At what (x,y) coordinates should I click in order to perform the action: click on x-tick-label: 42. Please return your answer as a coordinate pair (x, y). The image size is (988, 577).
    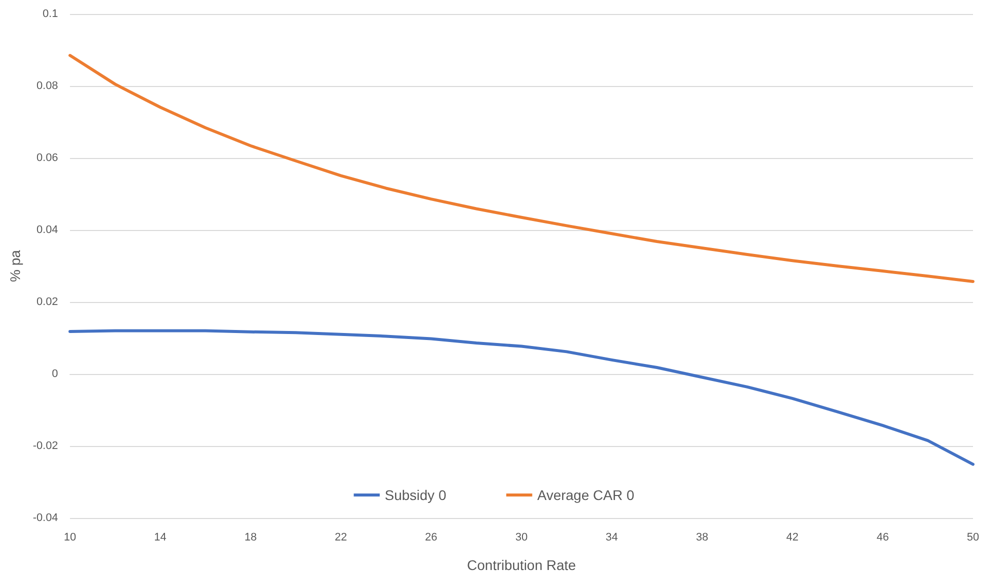
    Looking at the image, I should click on (792, 538).